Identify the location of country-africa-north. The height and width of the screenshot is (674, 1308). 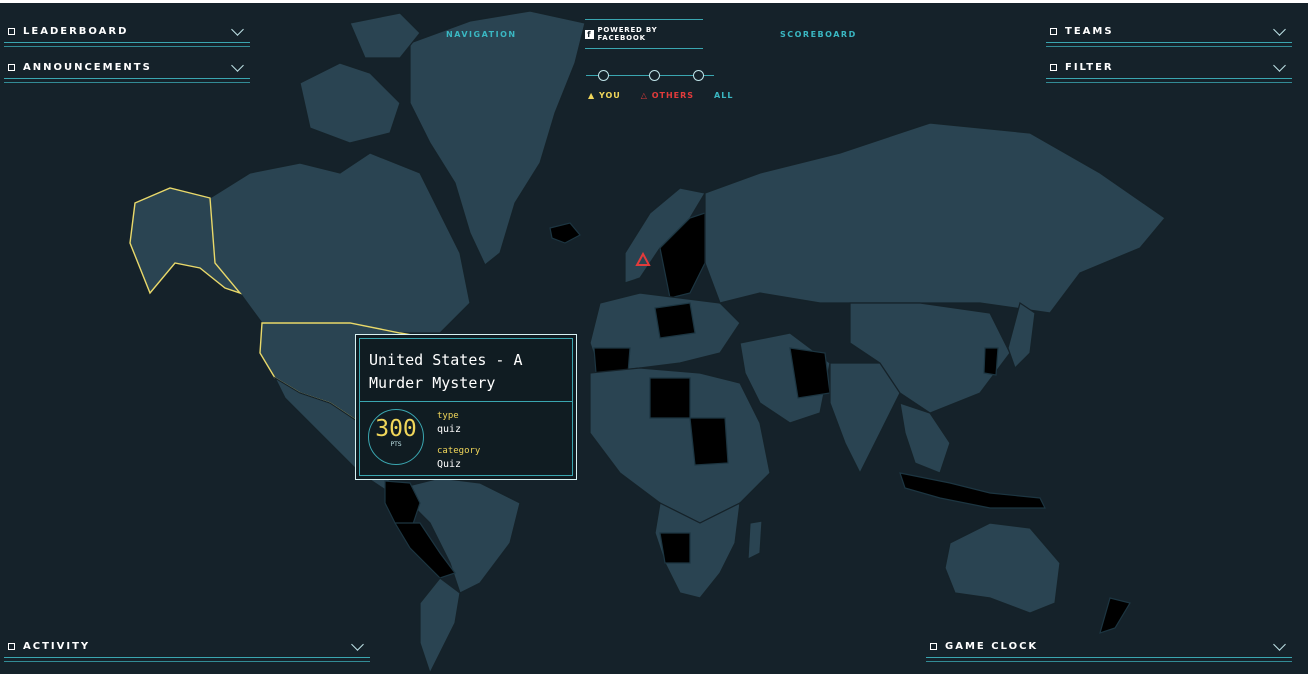
(680, 445).